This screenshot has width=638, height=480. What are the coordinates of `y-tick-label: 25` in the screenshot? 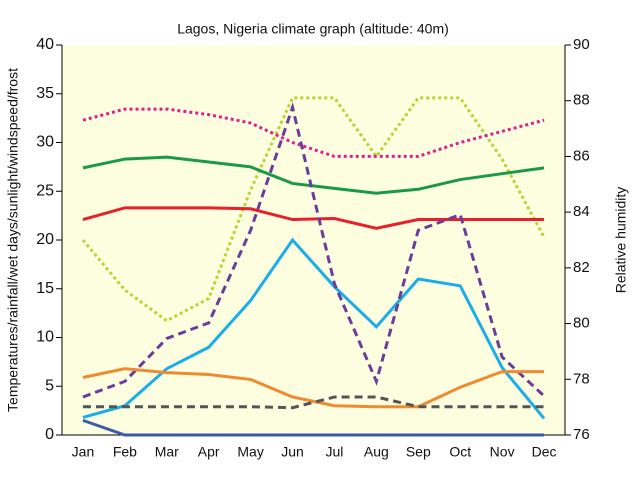 It's located at (45, 190).